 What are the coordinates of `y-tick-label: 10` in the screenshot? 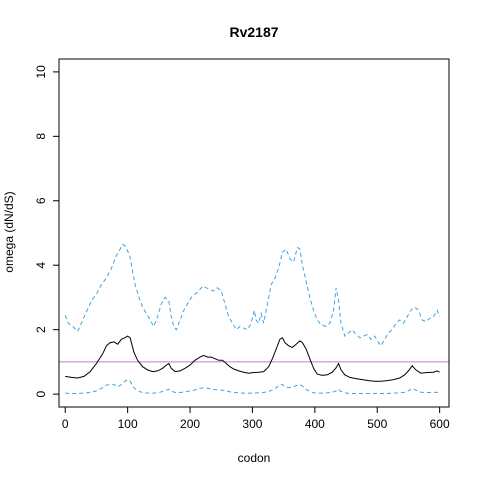 It's located at (41, 72).